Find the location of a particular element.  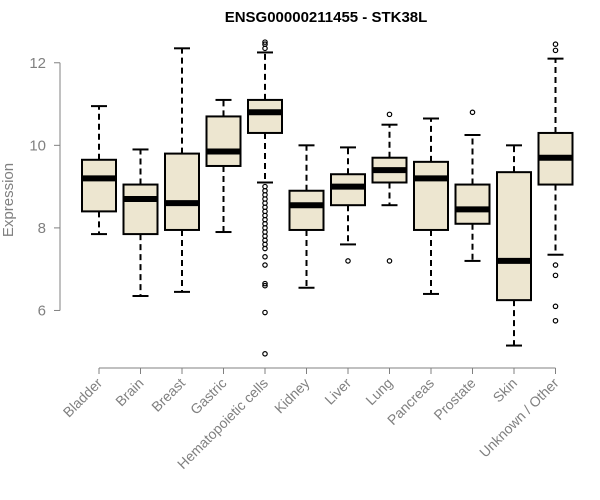

y-axis: 6 8 10 12 is located at coordinates (45, 187).